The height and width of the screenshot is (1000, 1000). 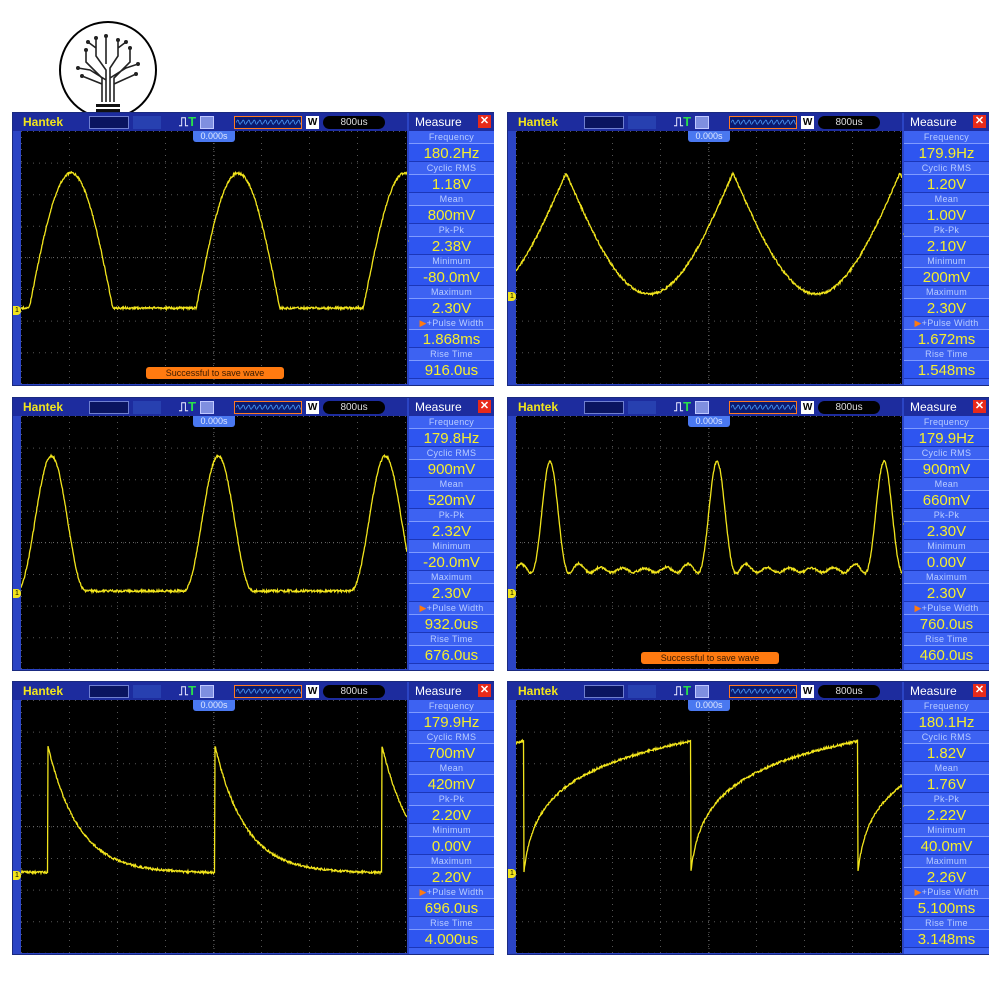 What do you see at coordinates (451, 338) in the screenshot?
I see `measure-value: 1.868ms` at bounding box center [451, 338].